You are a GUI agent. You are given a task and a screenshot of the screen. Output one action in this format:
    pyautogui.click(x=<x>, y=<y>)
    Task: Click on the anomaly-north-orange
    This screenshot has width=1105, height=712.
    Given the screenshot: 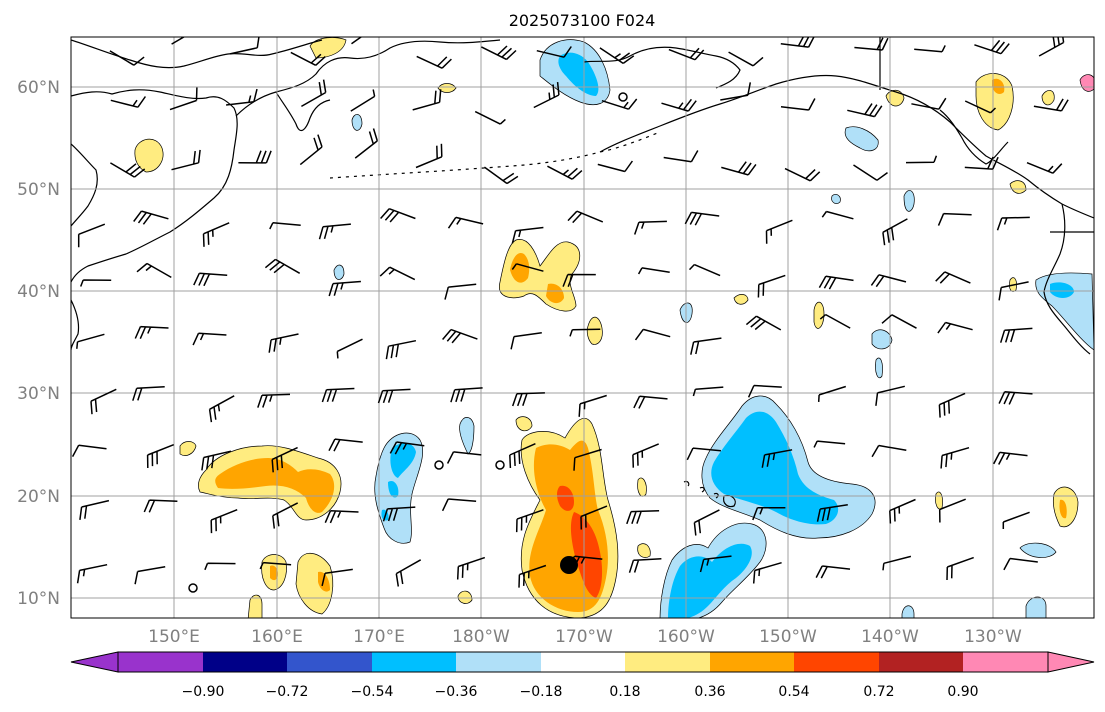 What is the action you would take?
    pyautogui.click(x=520, y=267)
    